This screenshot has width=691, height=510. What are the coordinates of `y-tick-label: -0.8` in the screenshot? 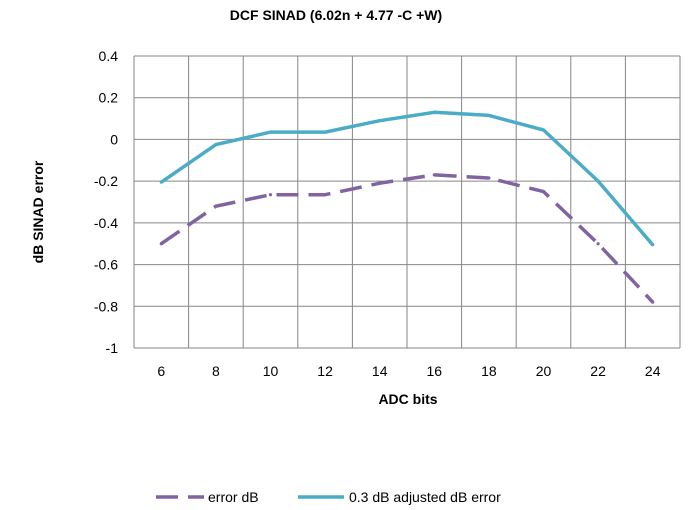 It's located at (106, 306).